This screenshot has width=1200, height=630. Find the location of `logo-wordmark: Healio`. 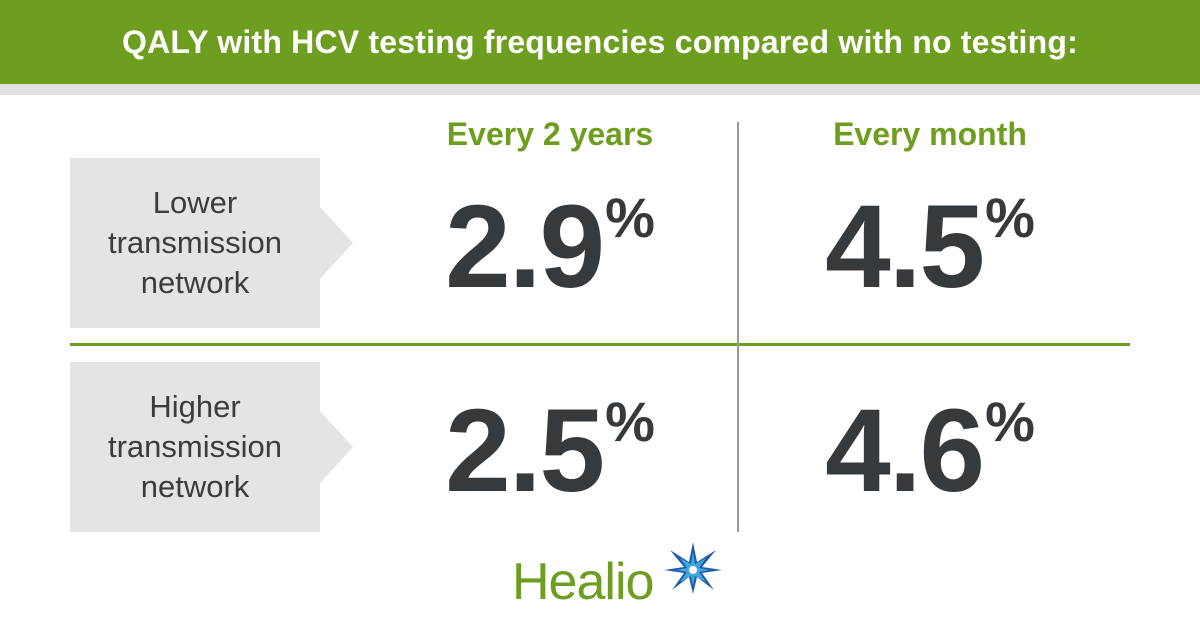

logo-wordmark: Healio is located at coordinates (583, 582).